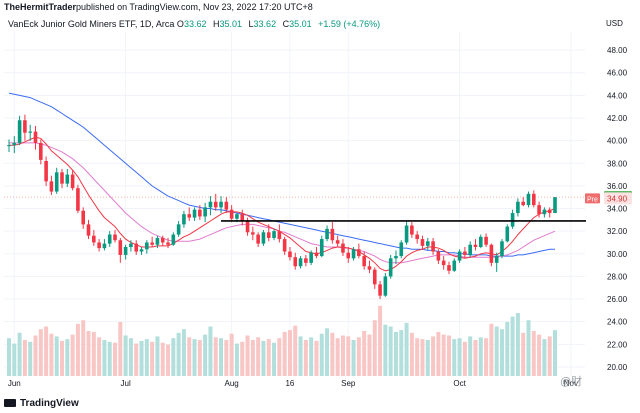 Image resolution: width=640 pixels, height=413 pixels. What do you see at coordinates (216, 24) in the screenshot?
I see `high-label: H` at bounding box center [216, 24].